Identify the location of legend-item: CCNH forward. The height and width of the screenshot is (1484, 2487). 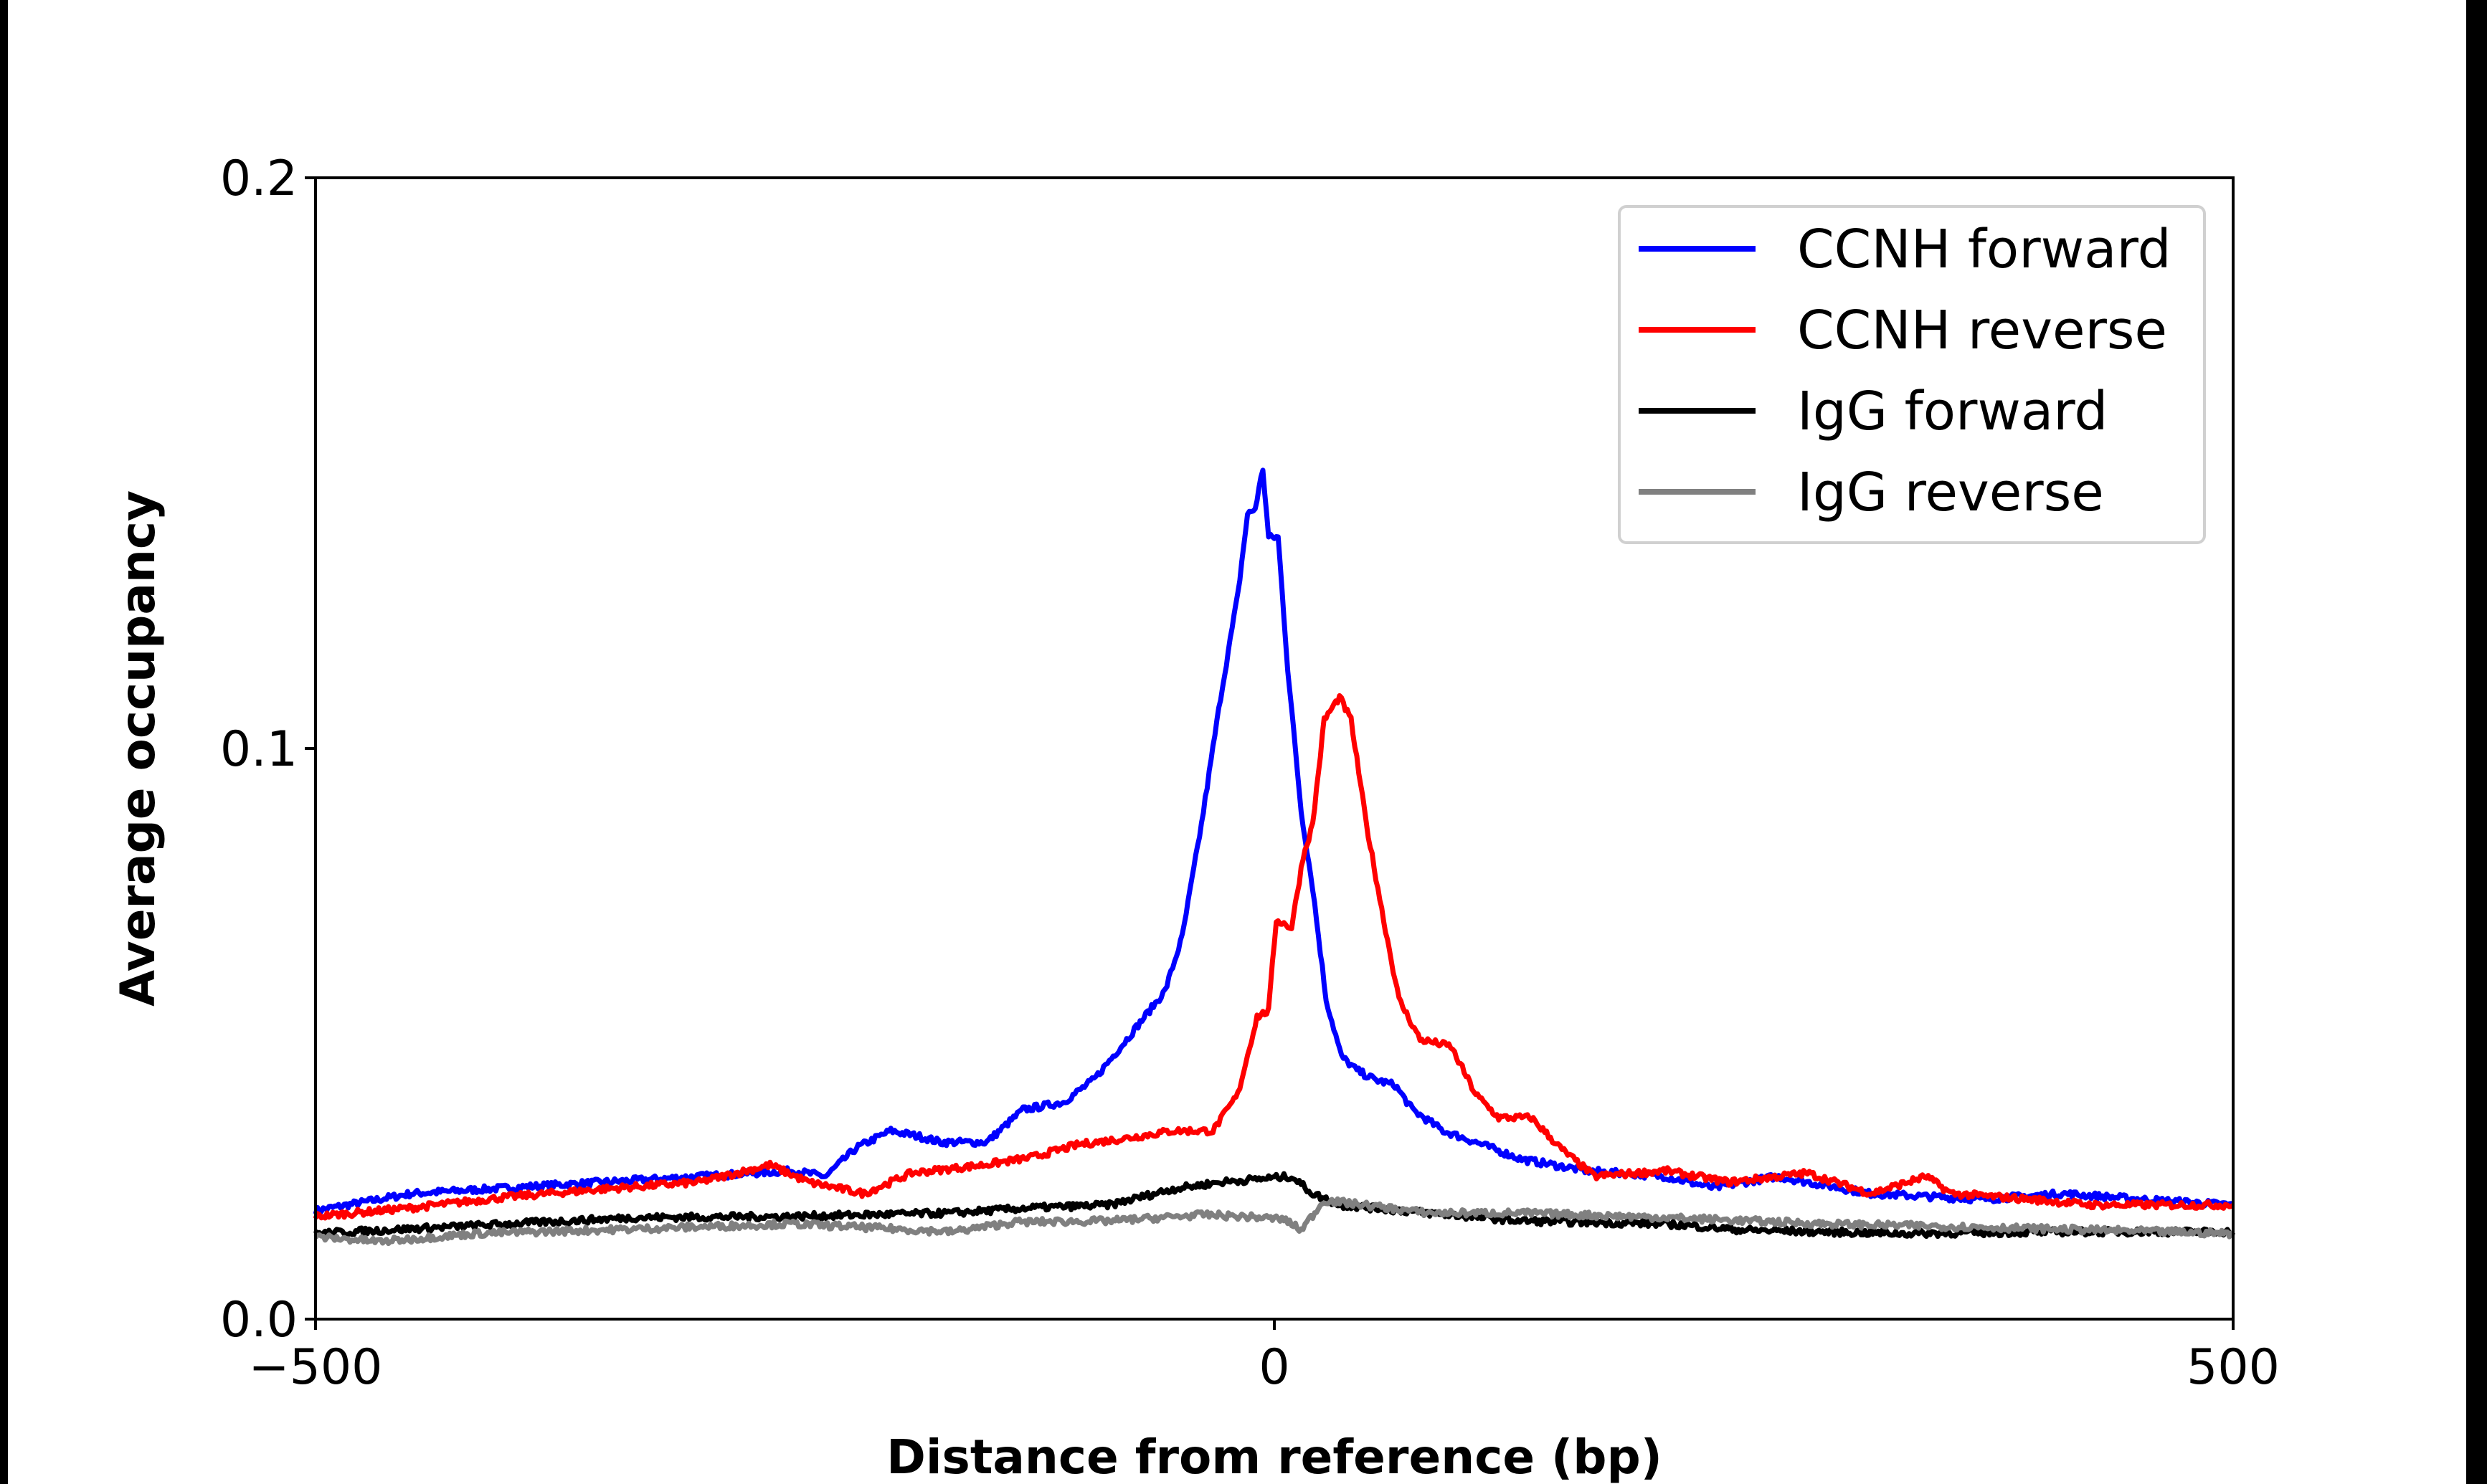
(1905, 249).